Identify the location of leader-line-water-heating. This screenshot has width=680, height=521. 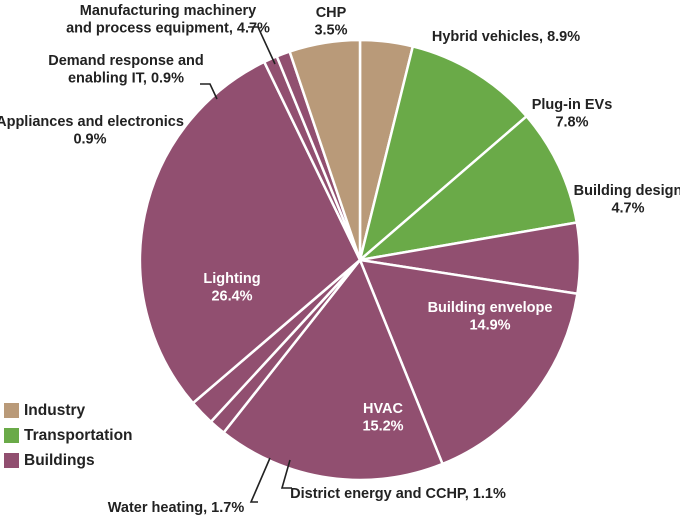
(260, 480).